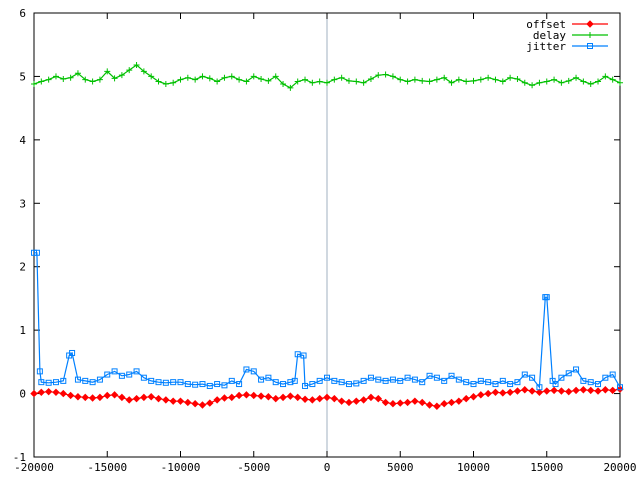 This screenshot has height=480, width=640. What do you see at coordinates (546, 24) in the screenshot?
I see `legend-label-offset: offset` at bounding box center [546, 24].